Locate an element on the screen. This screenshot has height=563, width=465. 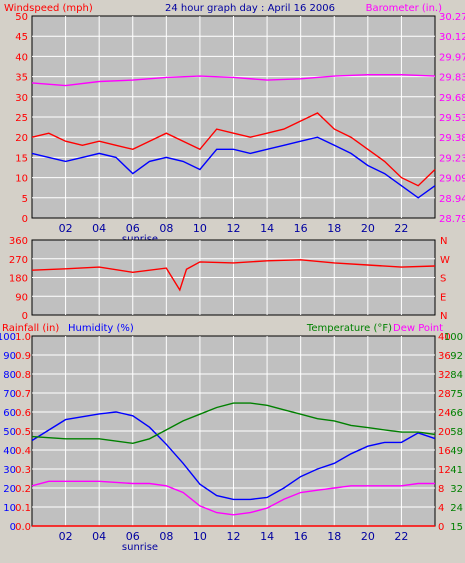
wind-direction-series is located at coordinates (233, 275).